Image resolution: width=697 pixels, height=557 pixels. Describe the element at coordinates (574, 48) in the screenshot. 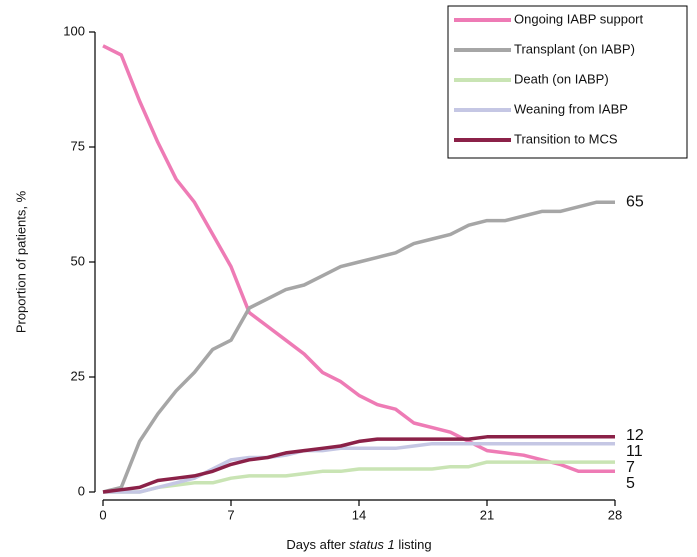

I see `legend-label: Transplant (on IABP)` at that location.